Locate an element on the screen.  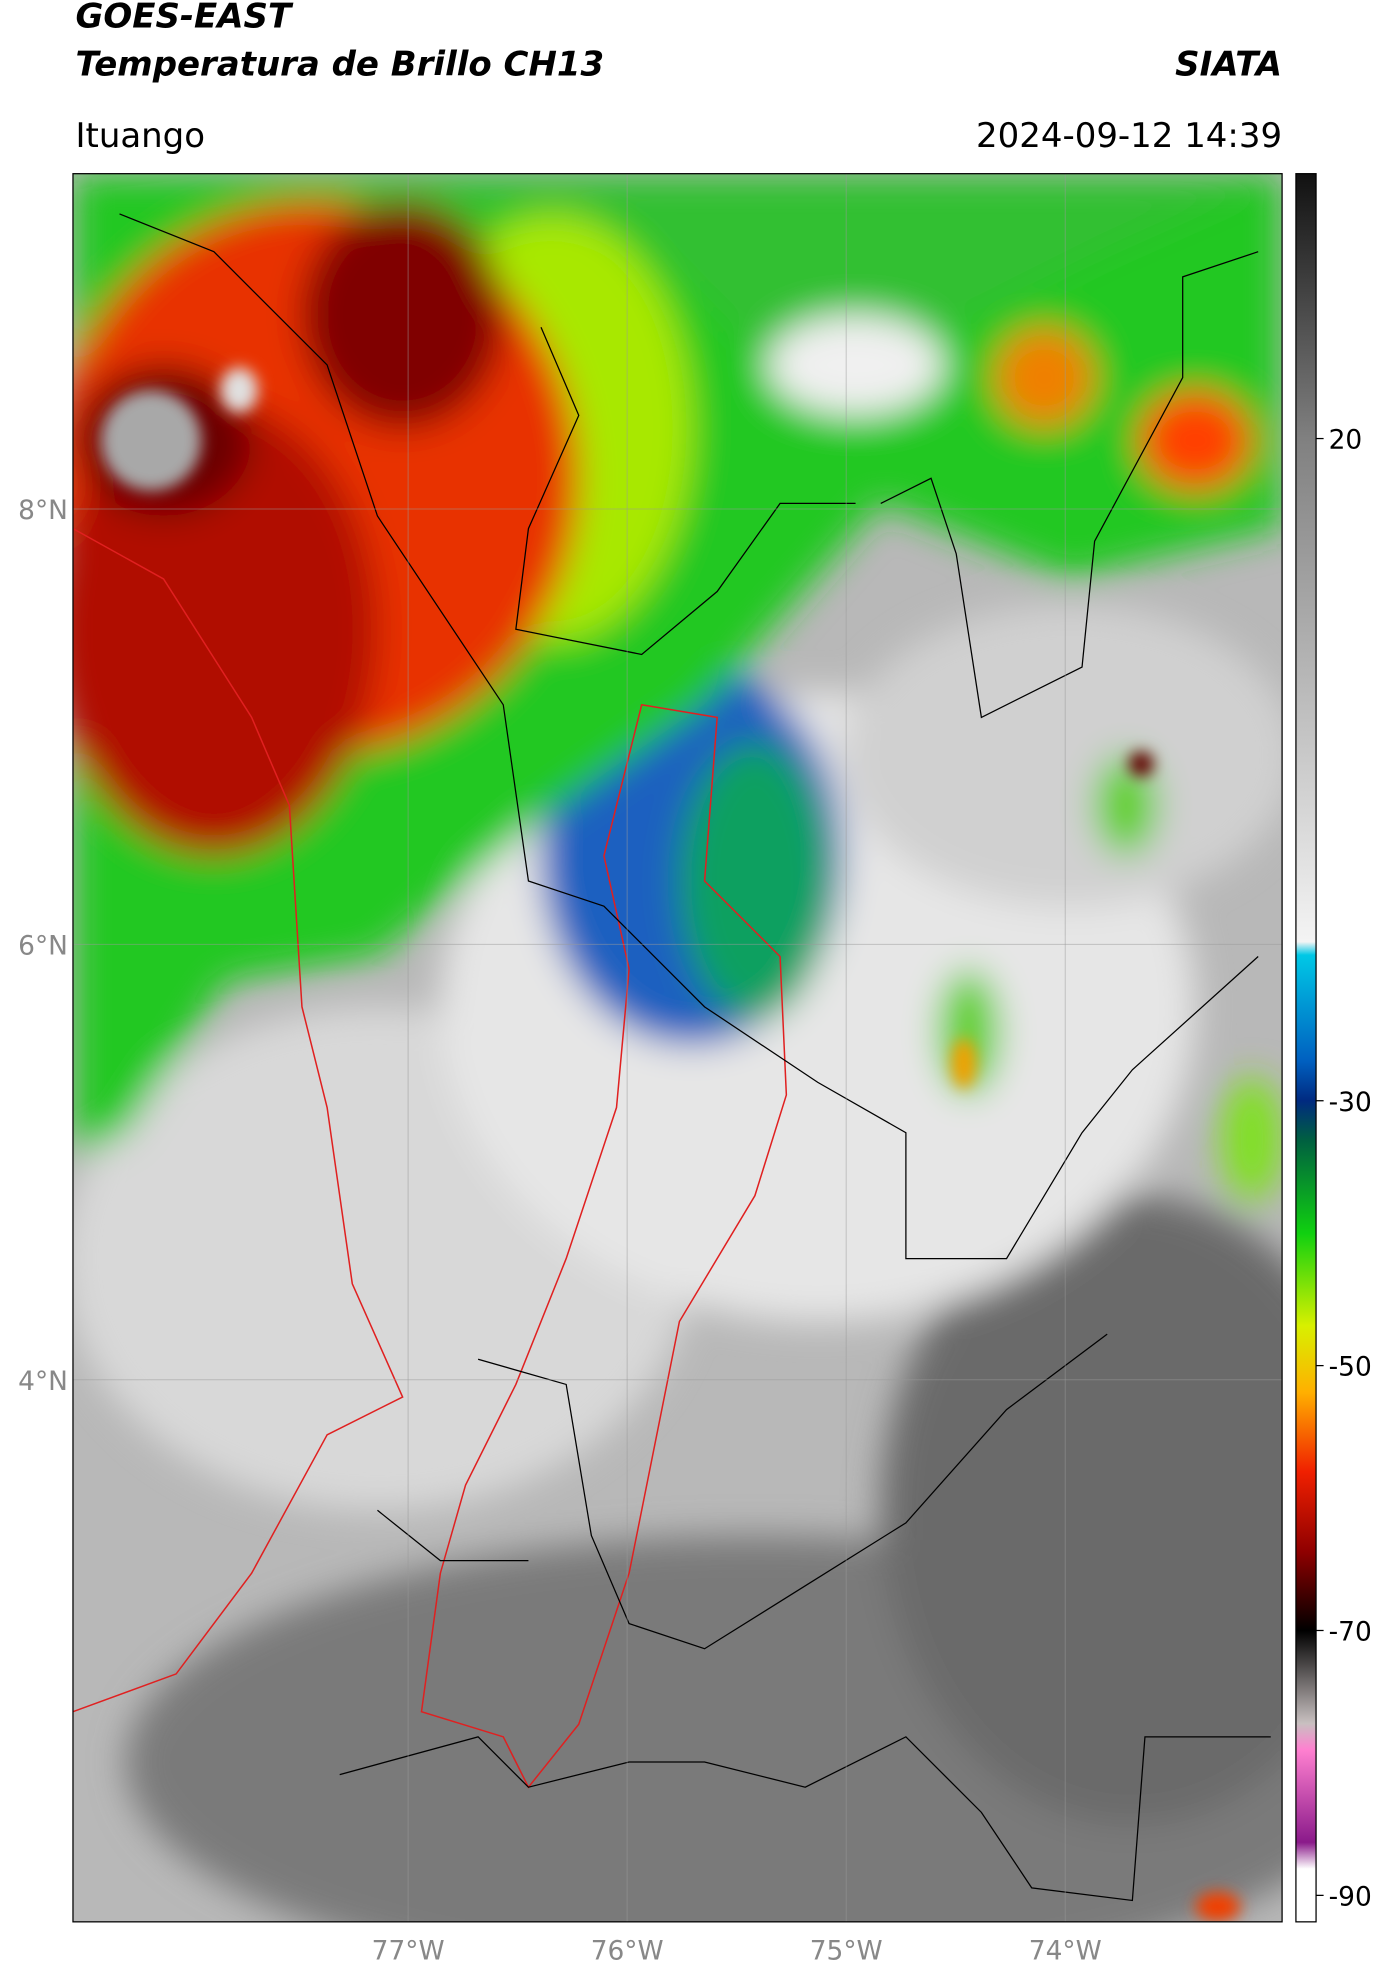
lat-label: 8°N is located at coordinates (43, 510).